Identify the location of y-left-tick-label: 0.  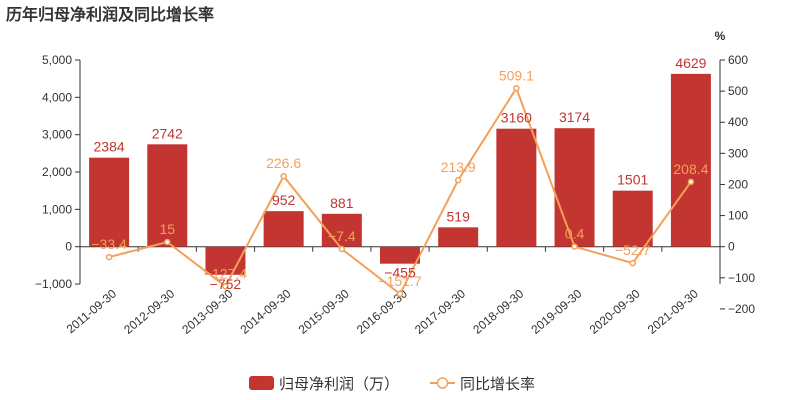
(68, 247).